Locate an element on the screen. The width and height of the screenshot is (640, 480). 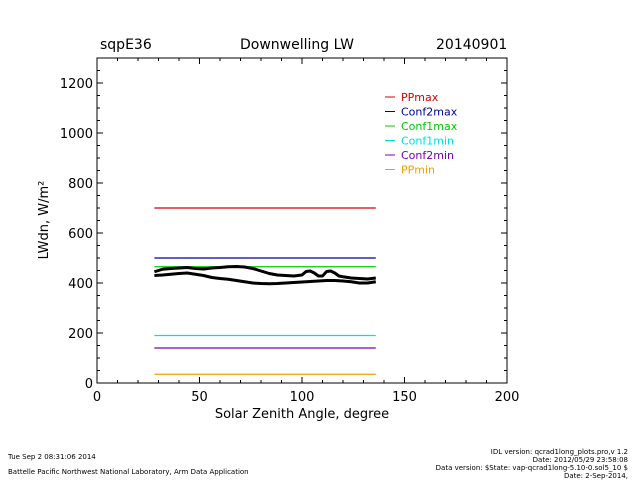
x-tick-label: 200 is located at coordinates (507, 397).